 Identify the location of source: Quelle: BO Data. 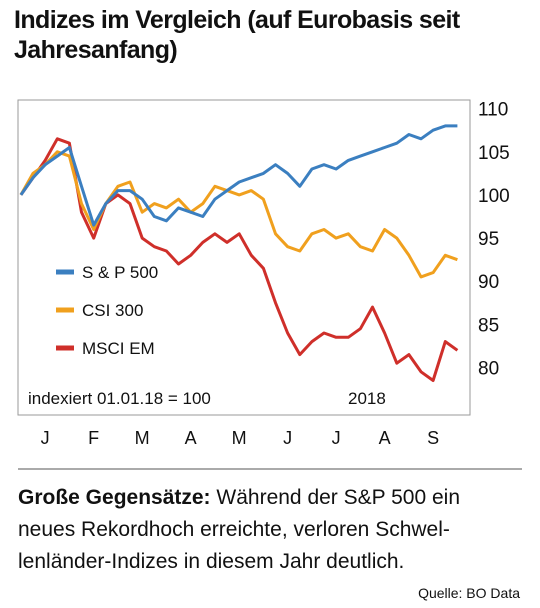
(469, 593).